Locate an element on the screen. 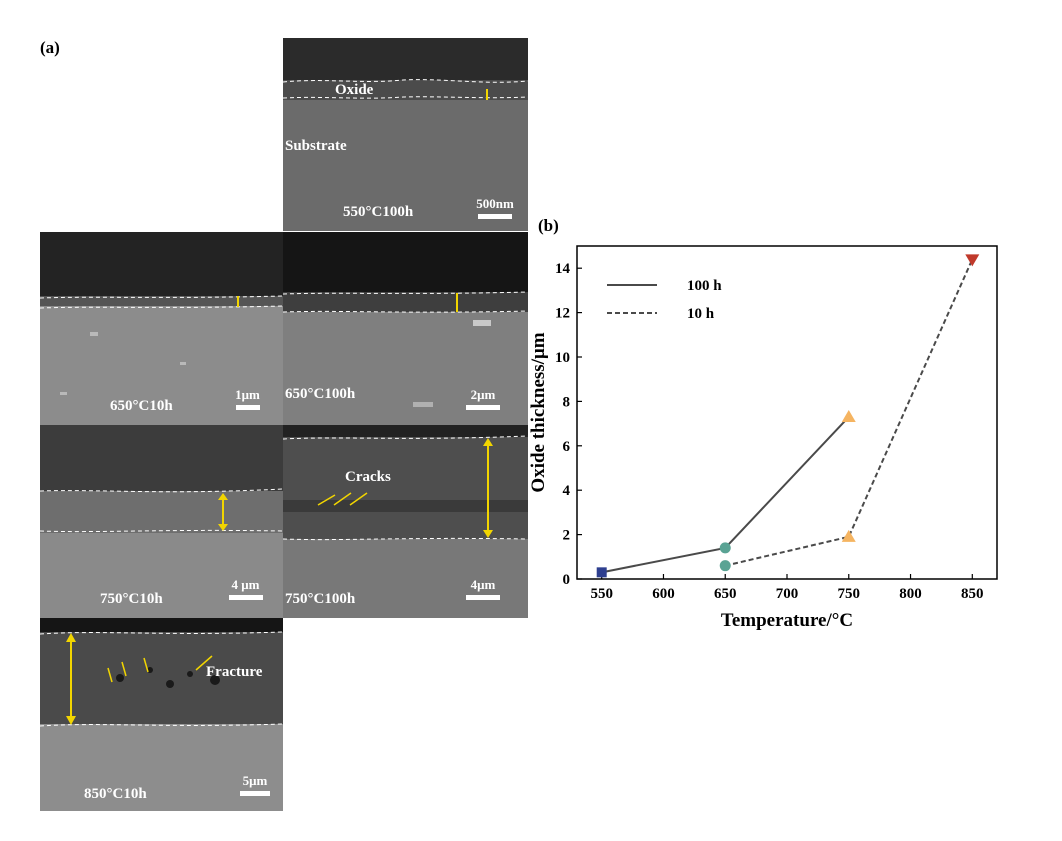  legend-label: 100 h is located at coordinates (704, 286).